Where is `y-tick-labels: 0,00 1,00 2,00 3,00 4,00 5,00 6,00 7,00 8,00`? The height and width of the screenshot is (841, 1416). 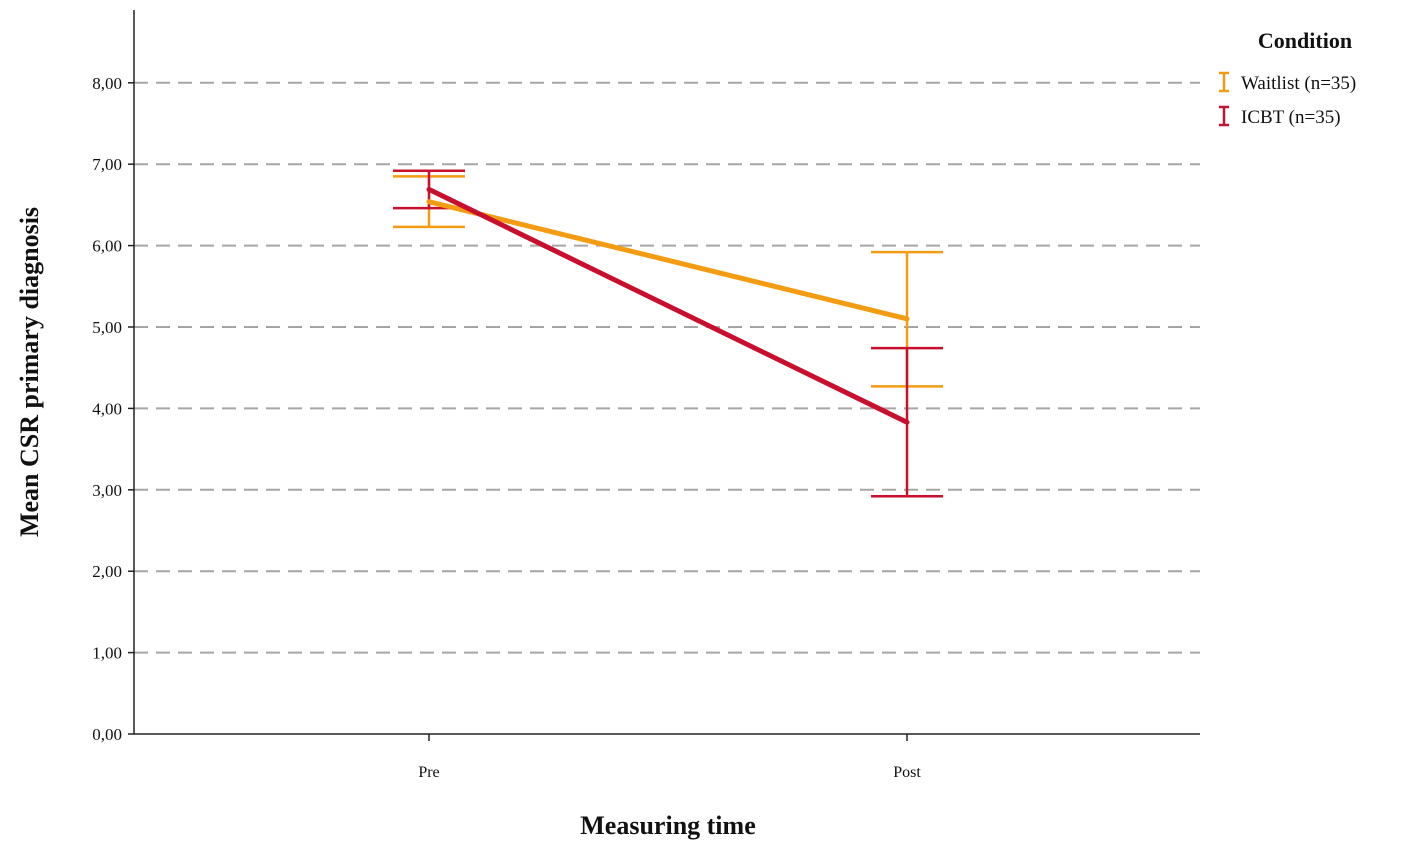
y-tick-labels: 0,00 1,00 2,00 3,00 4,00 5,00 6,00 7,00 8,00 is located at coordinates (107, 409).